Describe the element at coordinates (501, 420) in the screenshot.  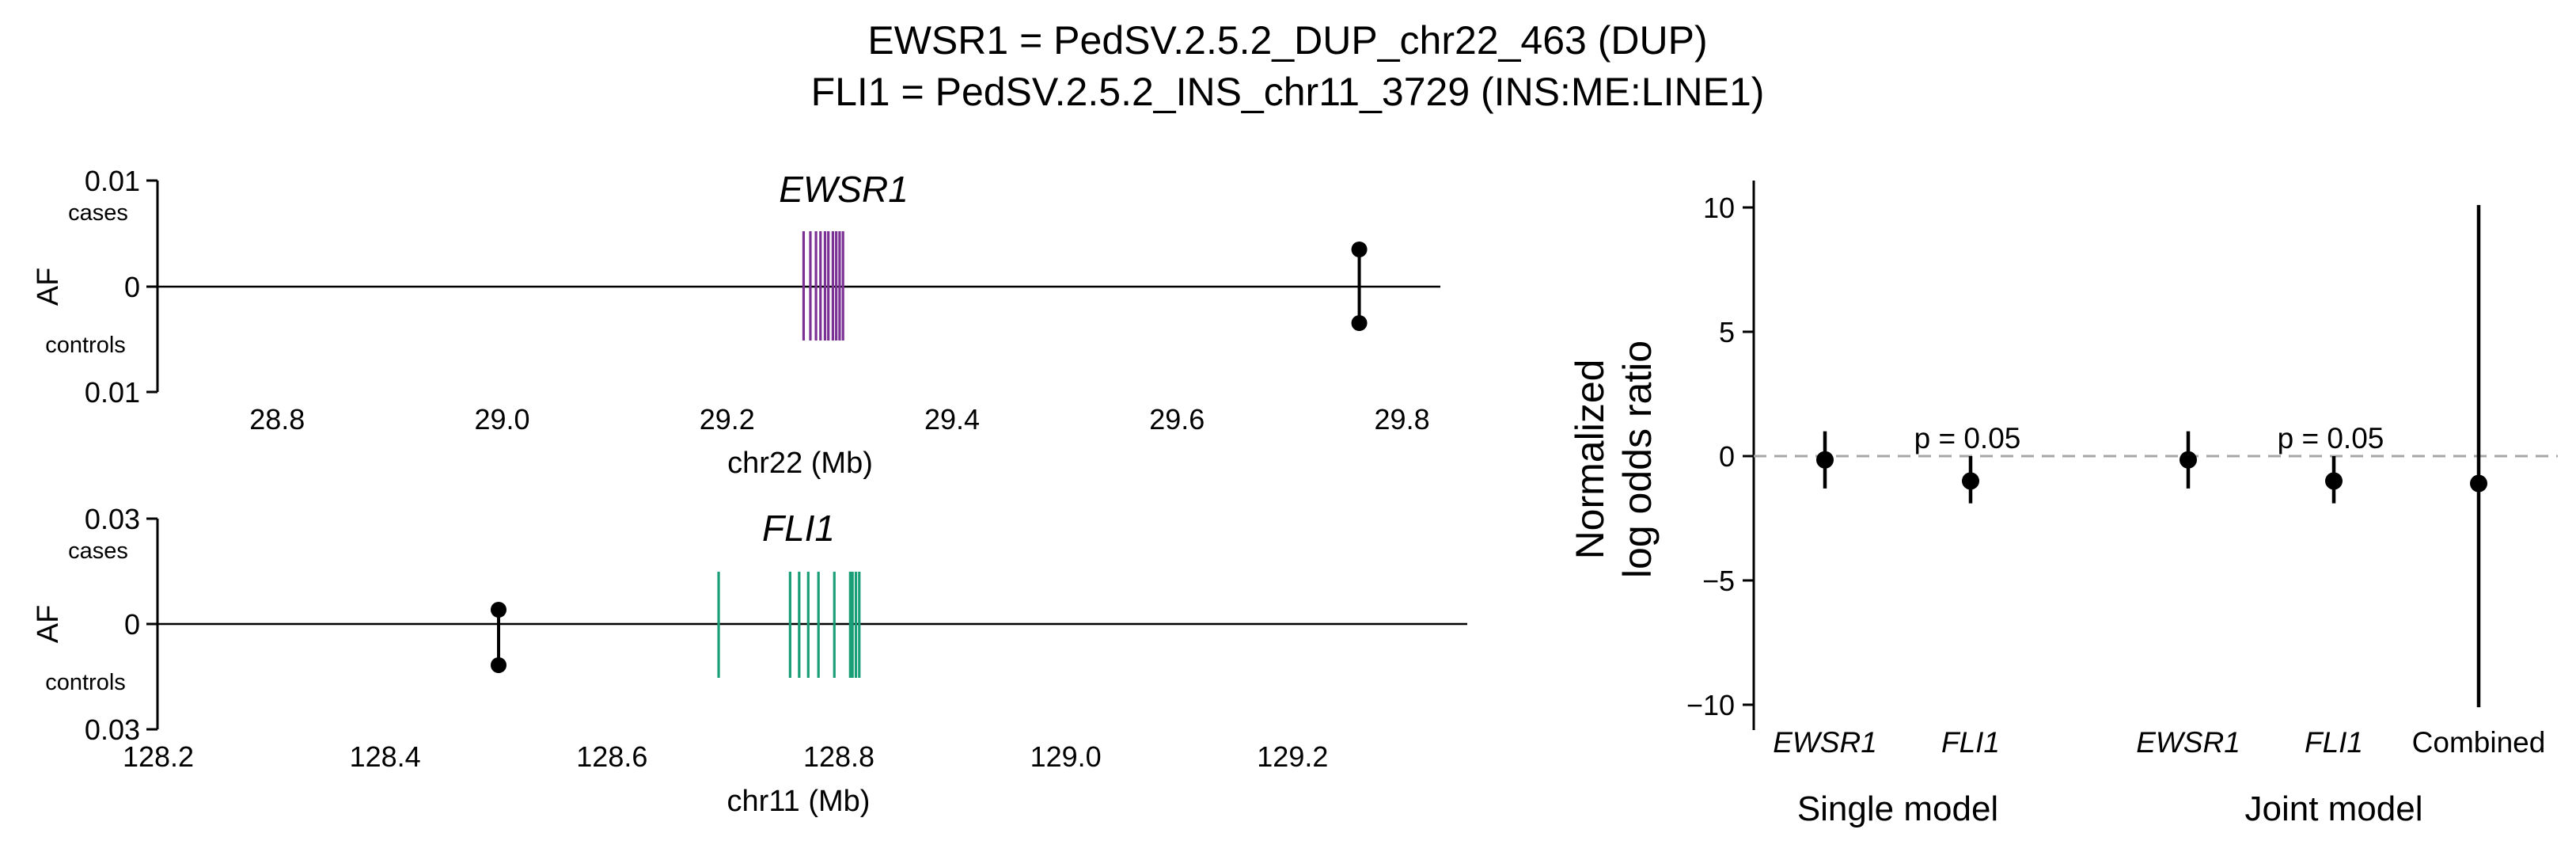
I see `x-tick-label: 29.0` at that location.